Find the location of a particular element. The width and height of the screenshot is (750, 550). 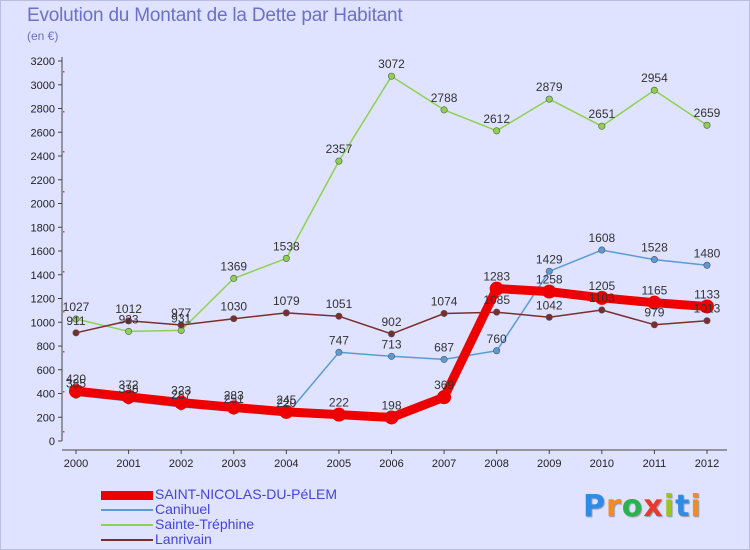

data-label: 1283 is located at coordinates (496, 277).